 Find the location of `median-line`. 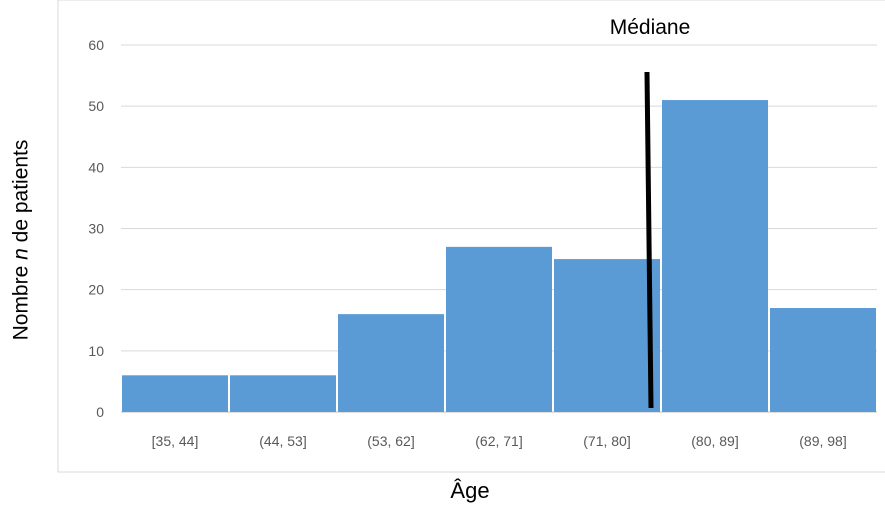

median-line is located at coordinates (649, 240).